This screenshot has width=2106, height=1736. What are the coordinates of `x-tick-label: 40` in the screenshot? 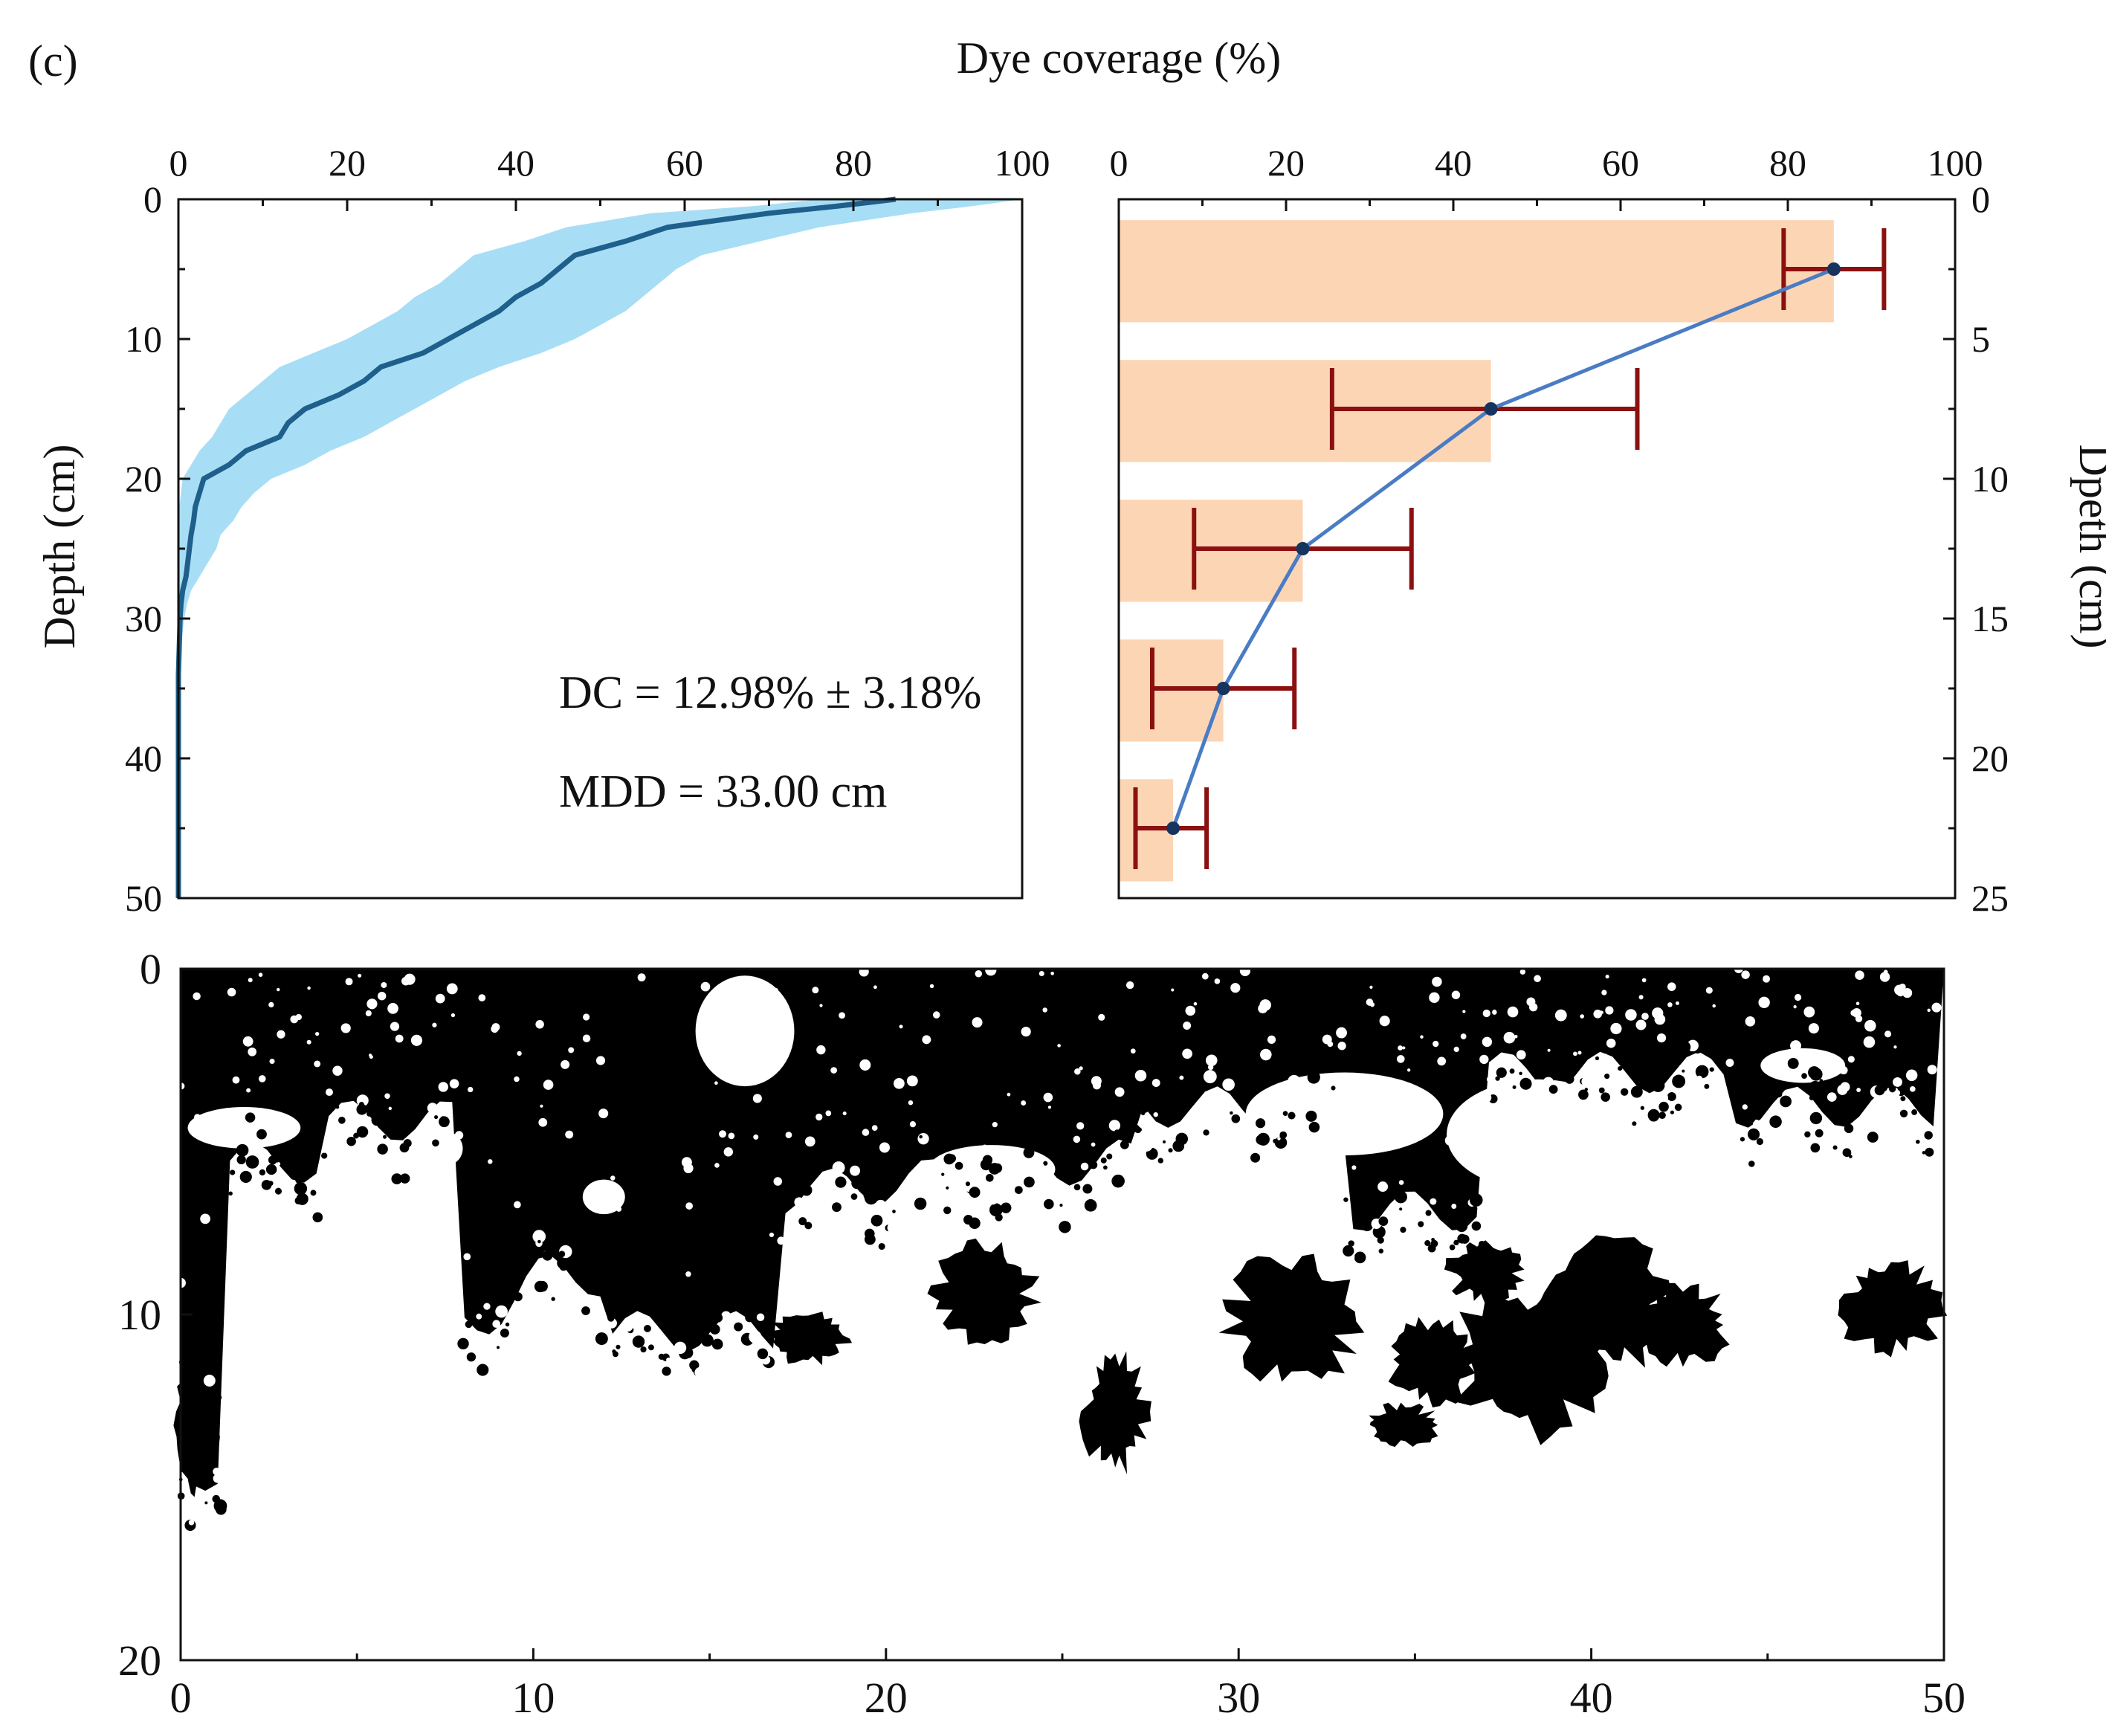 It's located at (1591, 1698).